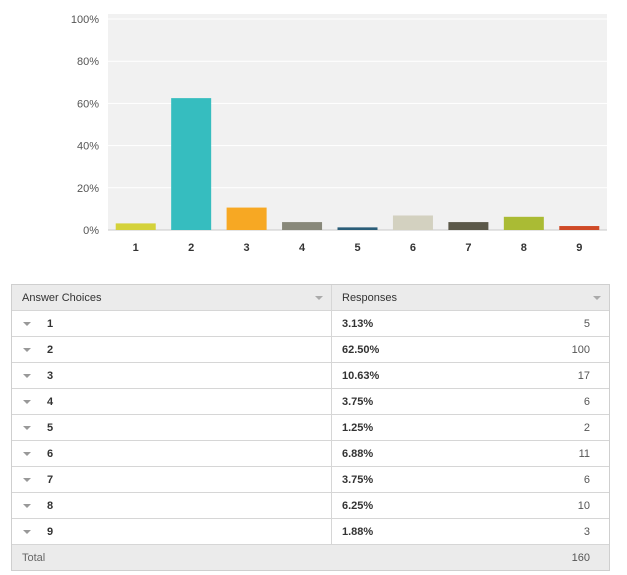  Describe the element at coordinates (468, 248) in the screenshot. I see `x-tick-label: 7` at that location.